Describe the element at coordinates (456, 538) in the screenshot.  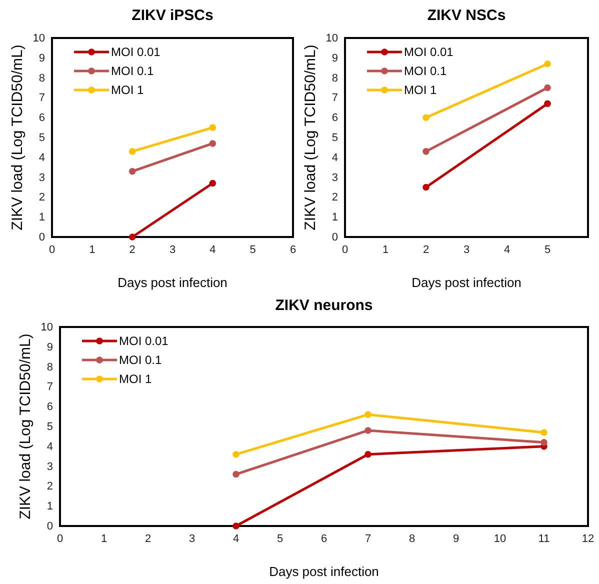
I see `x-tick-label: 9` at that location.